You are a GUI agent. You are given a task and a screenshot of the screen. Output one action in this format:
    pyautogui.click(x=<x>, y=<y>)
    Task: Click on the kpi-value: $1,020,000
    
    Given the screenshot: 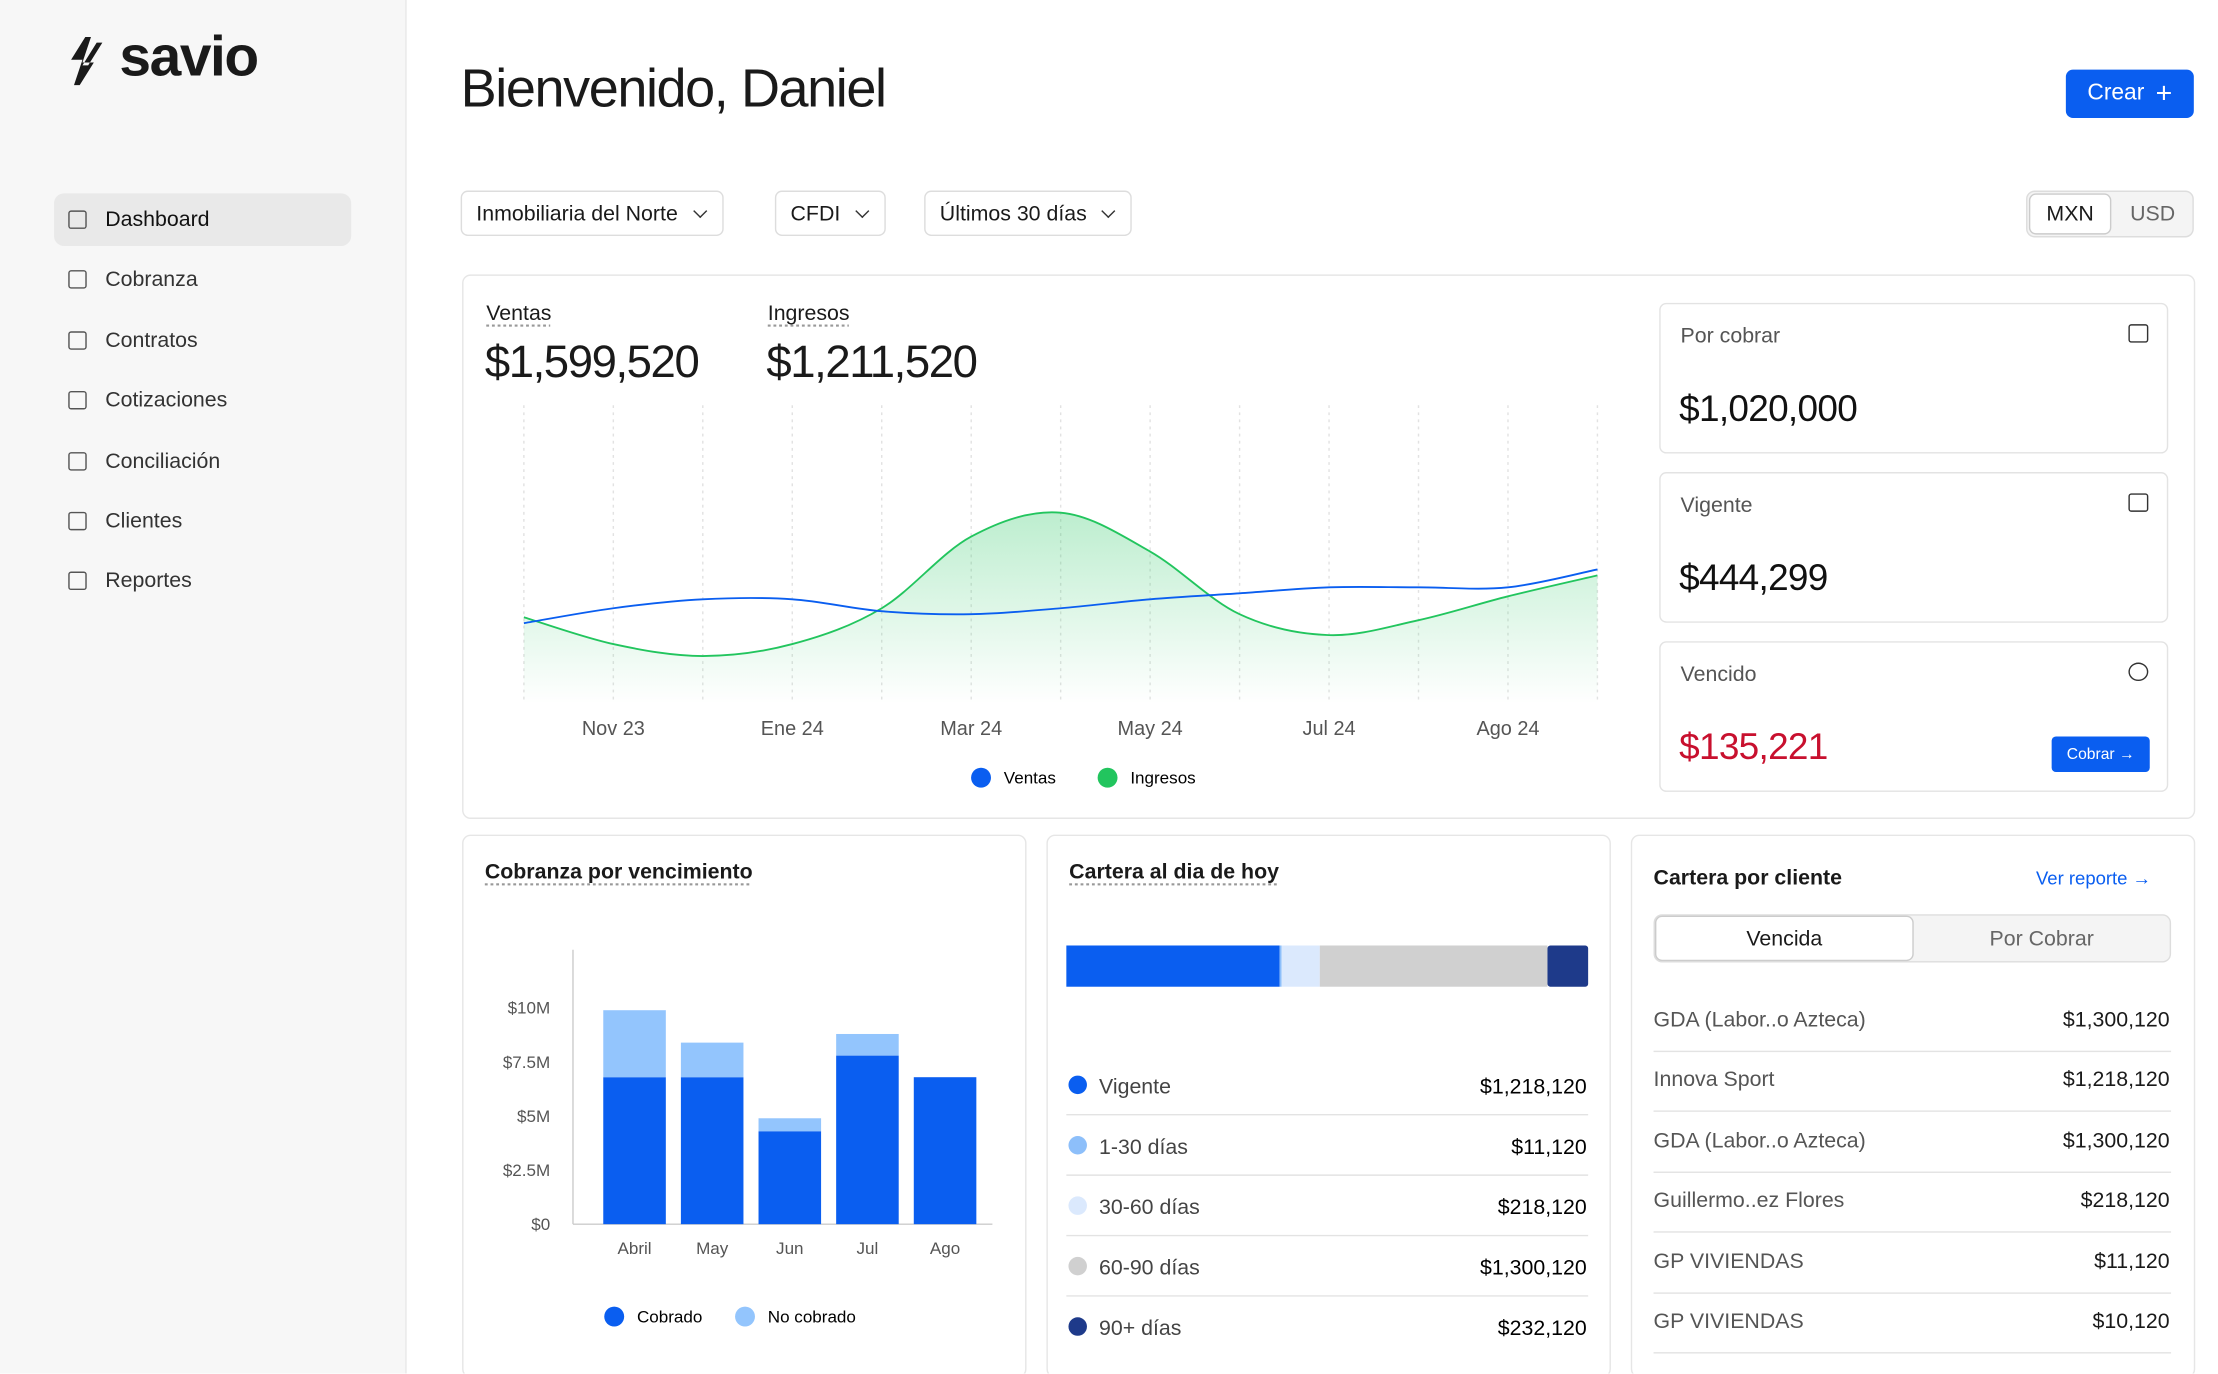 What is the action you would take?
    pyautogui.click(x=1768, y=408)
    